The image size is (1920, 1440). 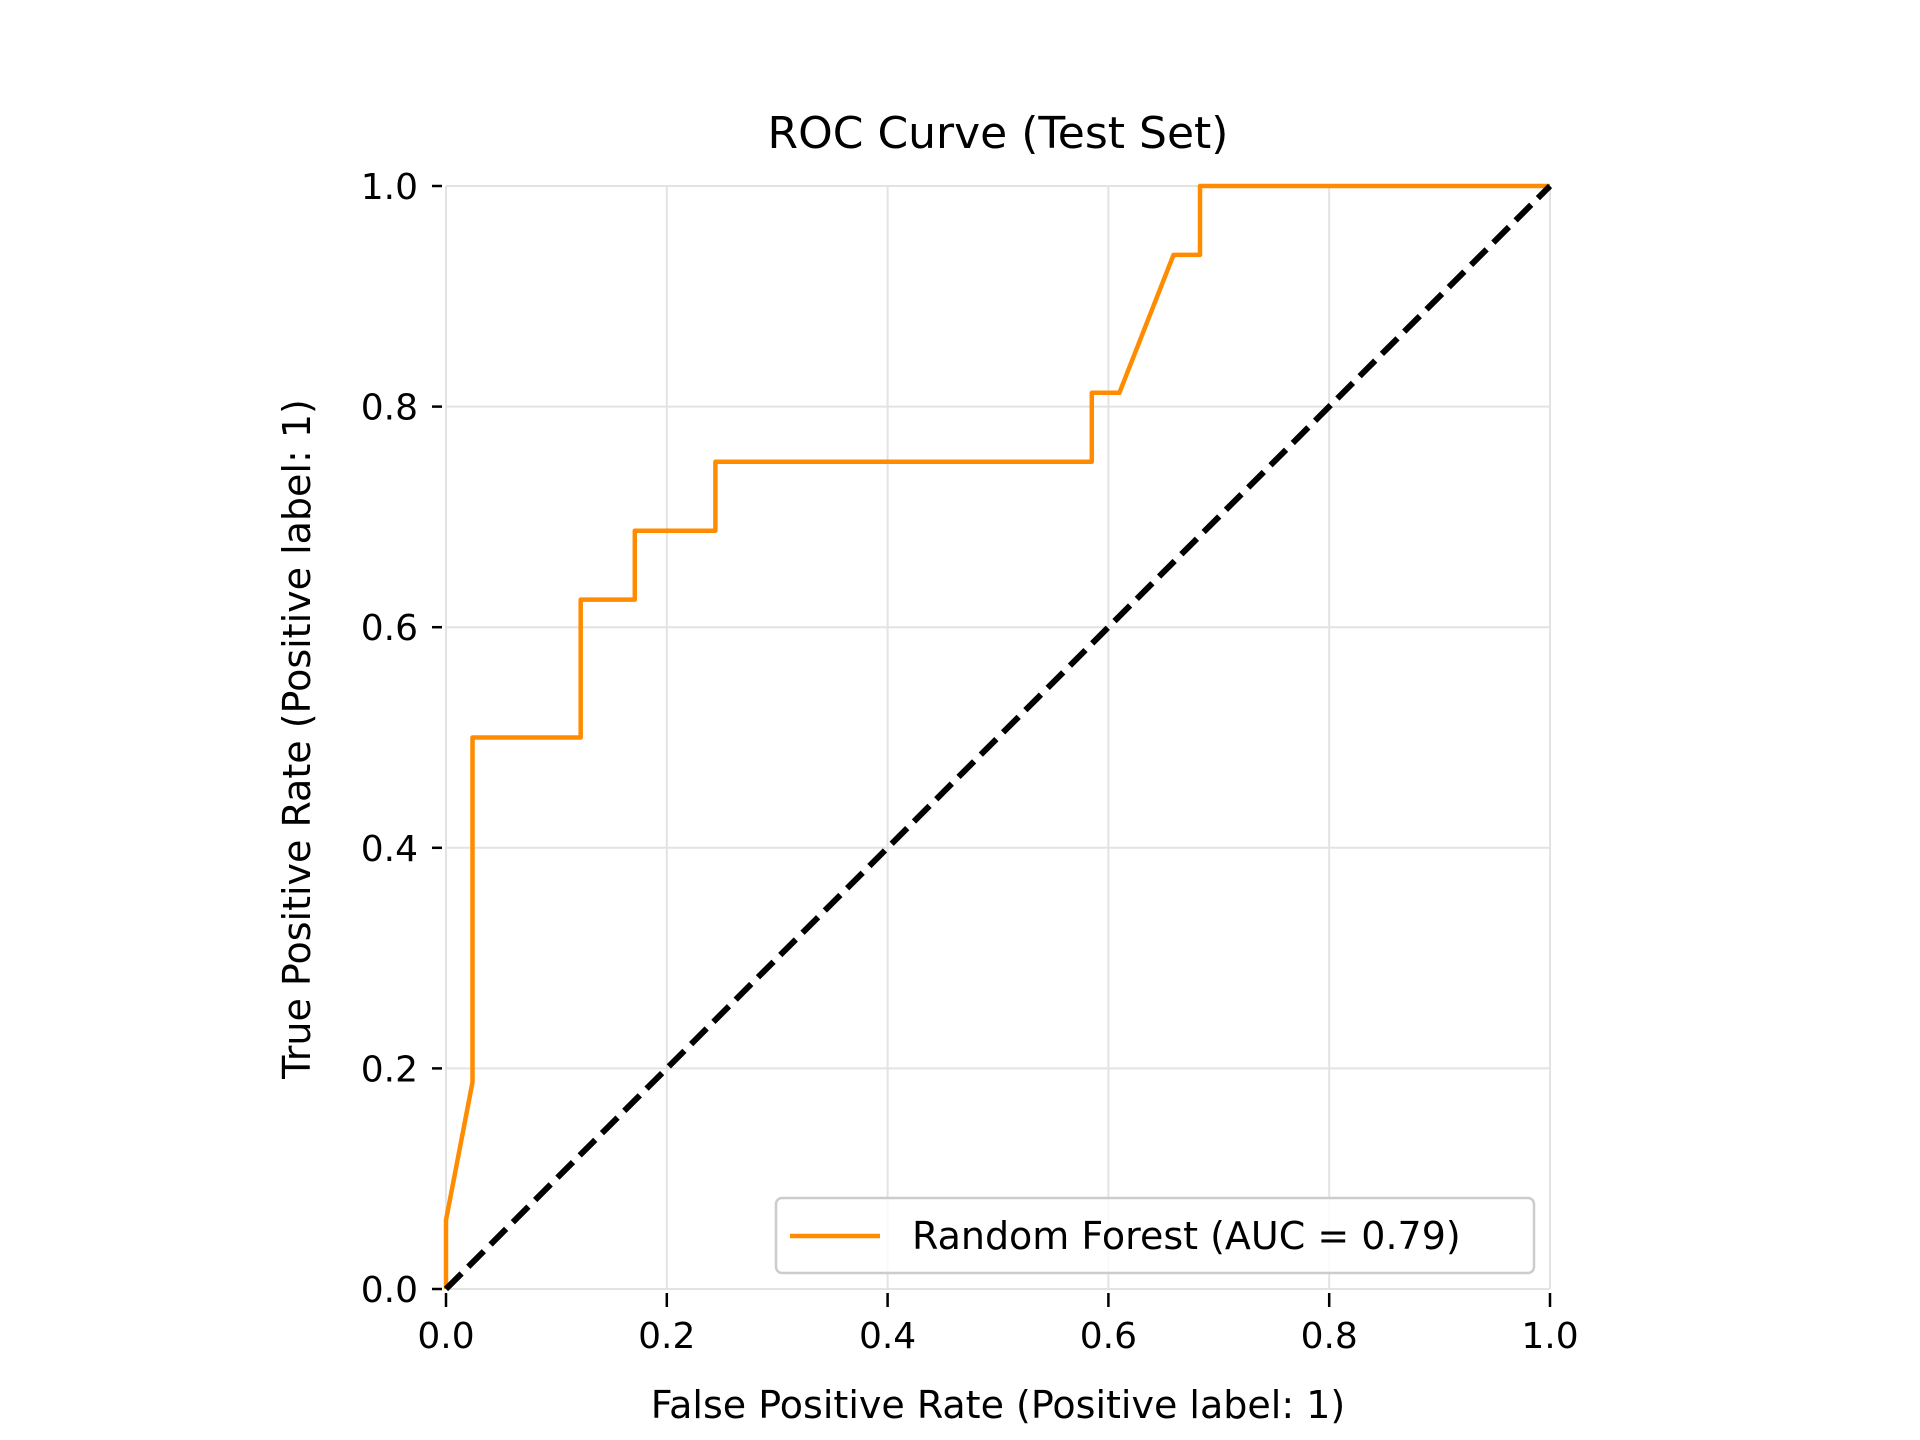 What do you see at coordinates (1329, 1336) in the screenshot?
I see `x-tick-label: 0.8` at bounding box center [1329, 1336].